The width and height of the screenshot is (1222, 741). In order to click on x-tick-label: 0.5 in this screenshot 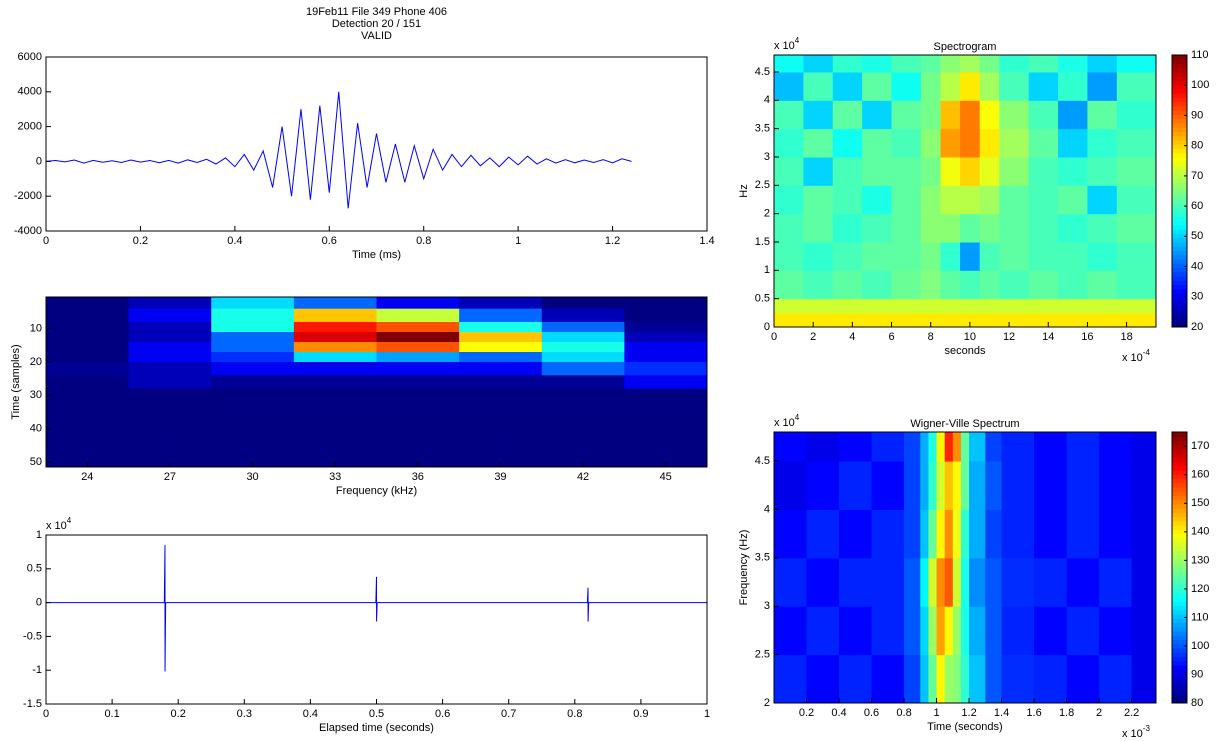, I will do `click(376, 714)`.